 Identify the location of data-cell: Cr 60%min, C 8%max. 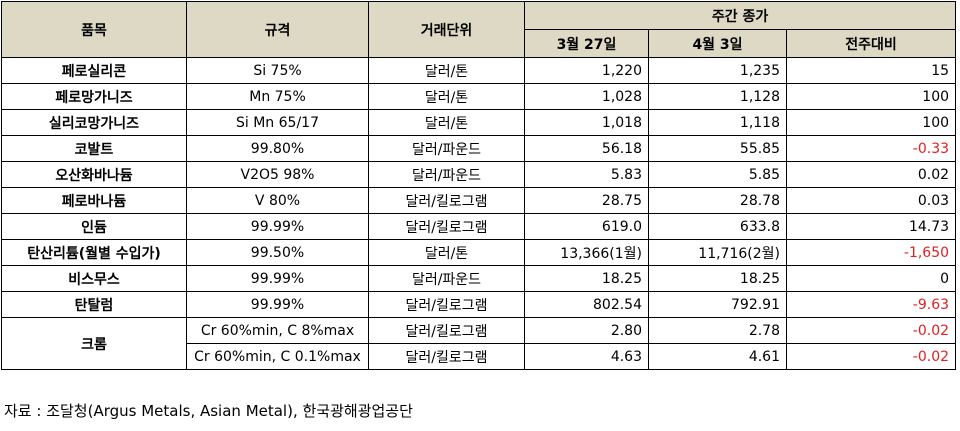
(277, 330).